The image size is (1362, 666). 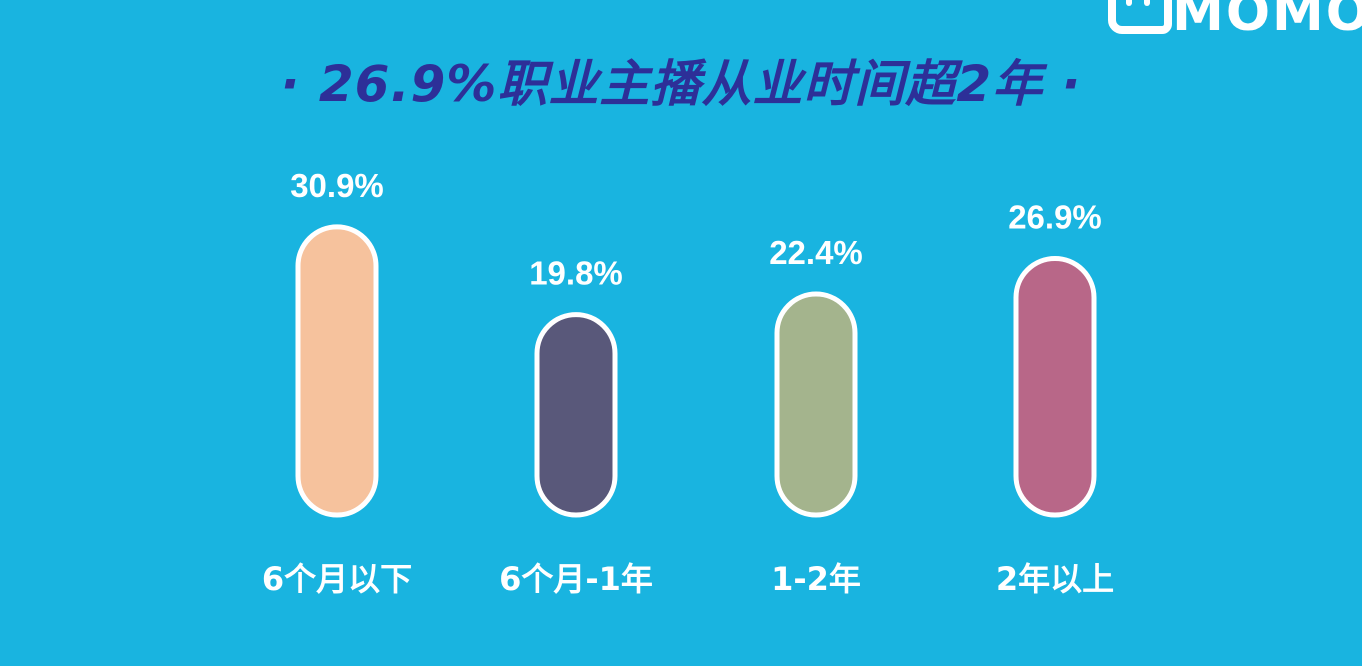 I want to click on category-label: 6个月以下, so click(x=337, y=579).